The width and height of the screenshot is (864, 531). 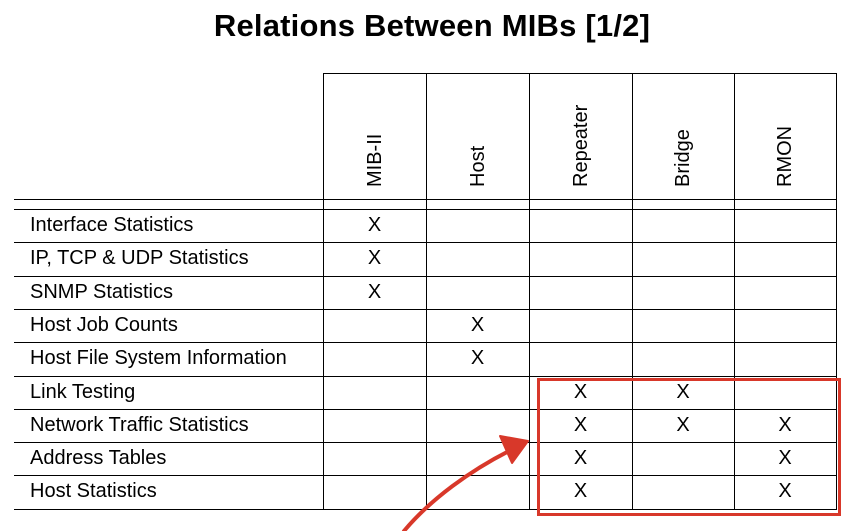 I want to click on row-label: IP, TCP & UDP Statistics, so click(x=139, y=258).